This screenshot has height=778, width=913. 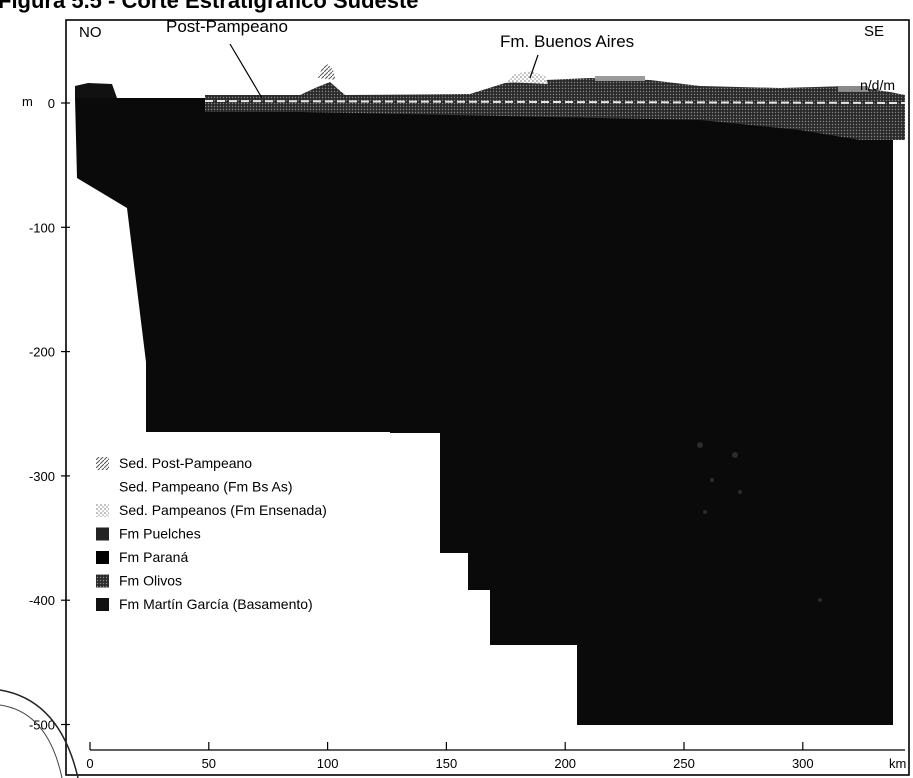 I want to click on x-axis-ticks: 0 50 100 150 200 250 300, so click(x=450, y=756).